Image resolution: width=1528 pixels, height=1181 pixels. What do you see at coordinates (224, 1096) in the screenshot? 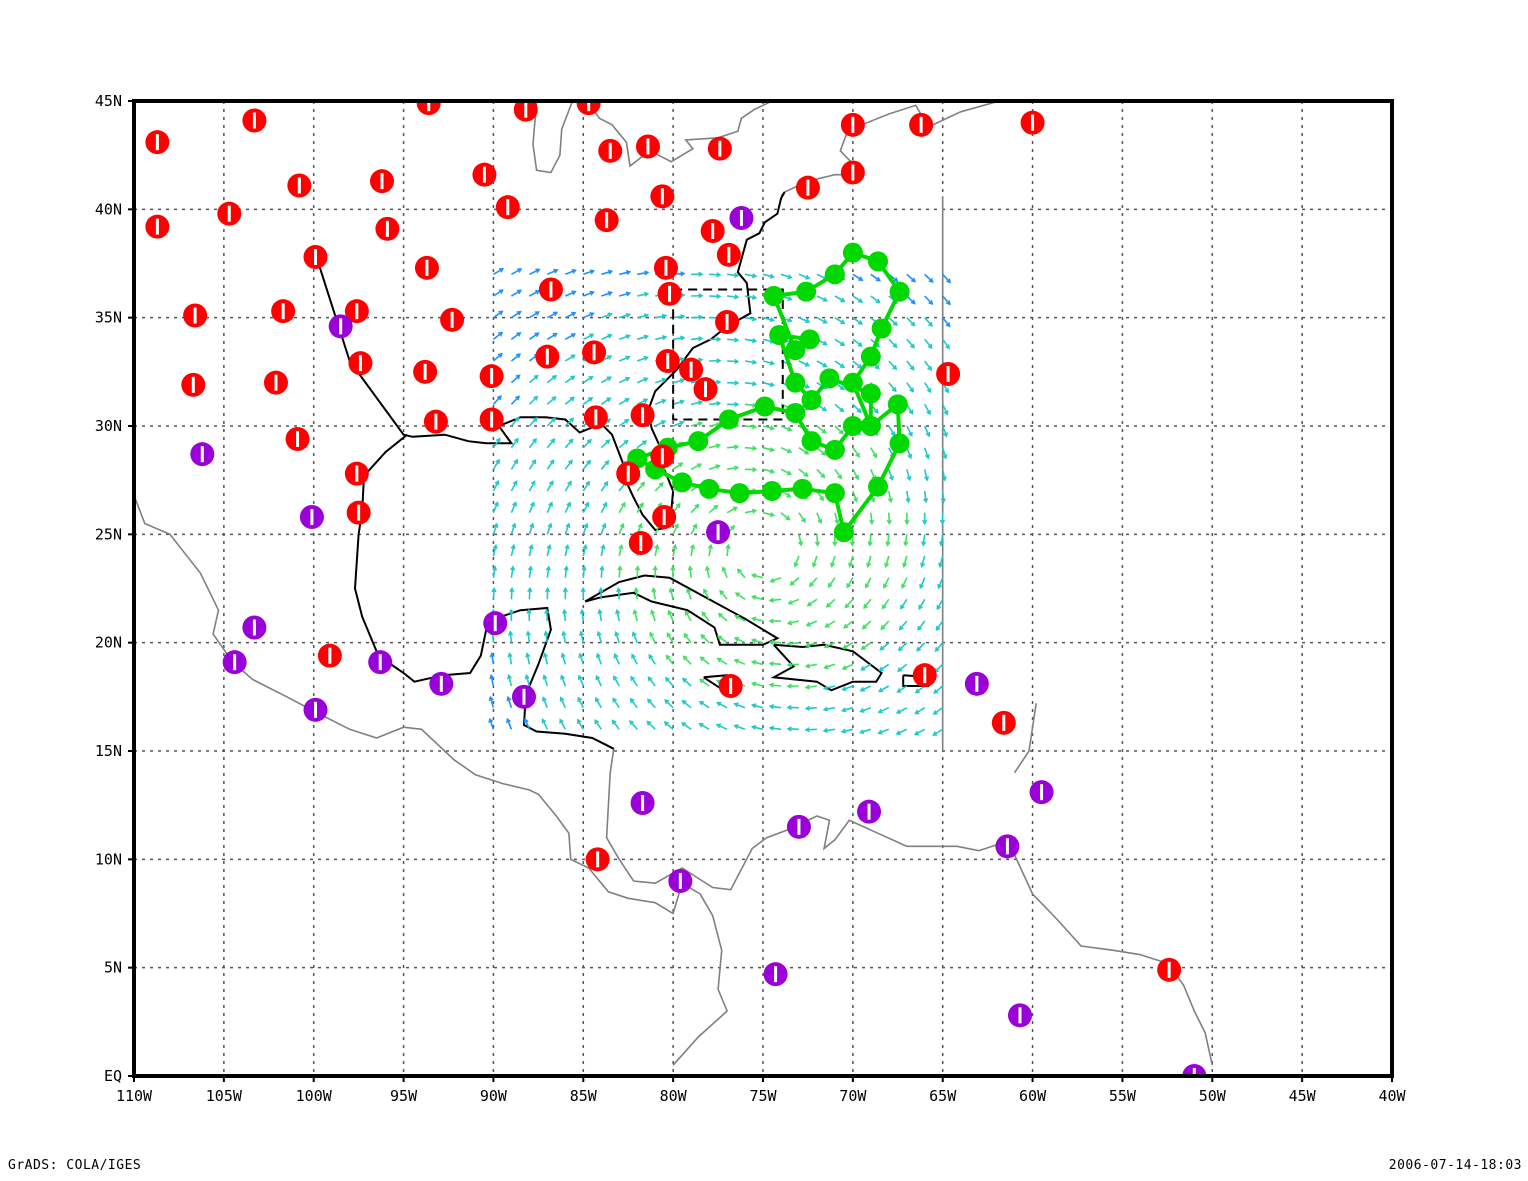
I see `x-tick-label: 105W` at bounding box center [224, 1096].